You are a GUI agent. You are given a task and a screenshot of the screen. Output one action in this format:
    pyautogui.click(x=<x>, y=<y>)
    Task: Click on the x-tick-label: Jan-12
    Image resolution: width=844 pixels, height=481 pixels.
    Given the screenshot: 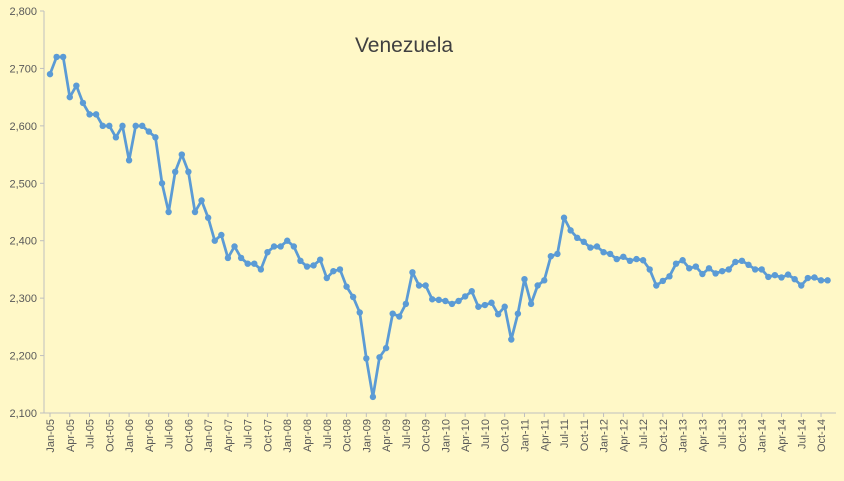 What is the action you would take?
    pyautogui.click(x=605, y=436)
    